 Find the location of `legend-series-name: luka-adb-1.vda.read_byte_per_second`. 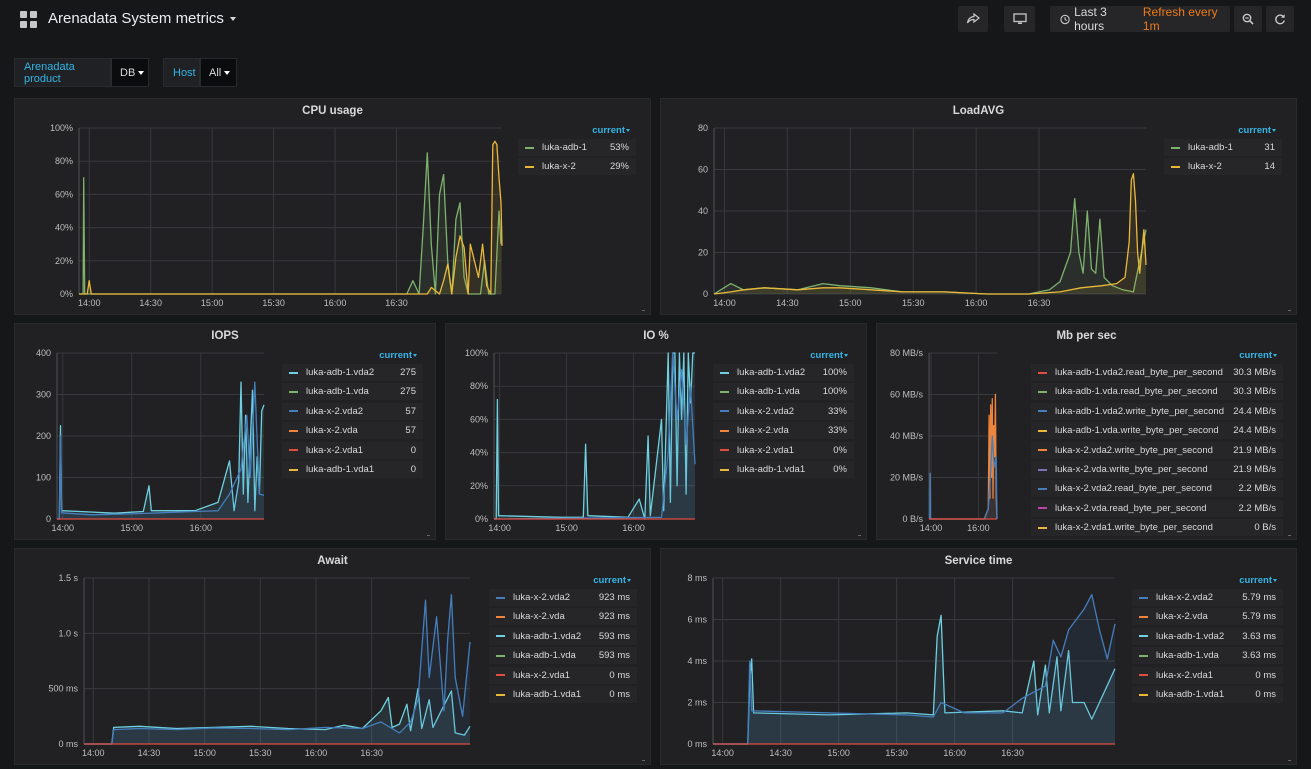

legend-series-name: luka-adb-1.vda.read_byte_per_second is located at coordinates (1136, 392).